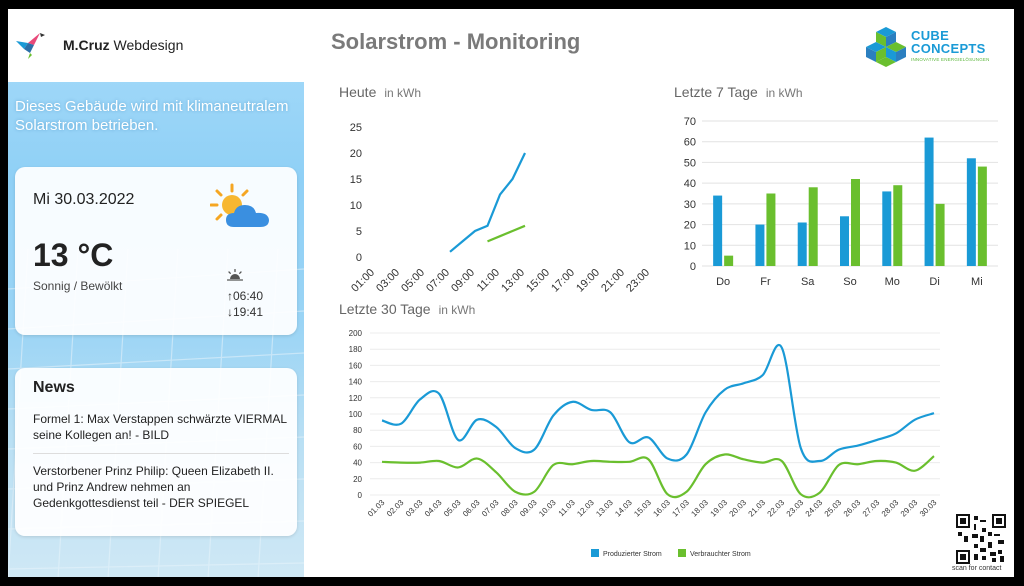  Describe the element at coordinates (928, 508) in the screenshot. I see `x-tick-label: 30.03` at that location.